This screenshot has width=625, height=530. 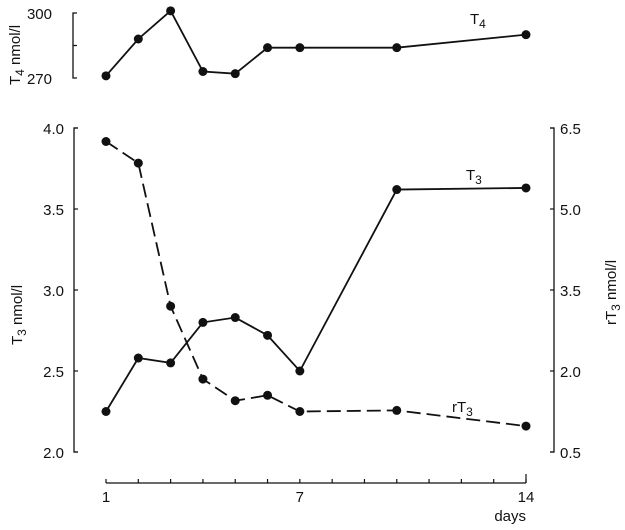 I want to click on left-y-tick-label: 4.0, so click(x=53, y=129).